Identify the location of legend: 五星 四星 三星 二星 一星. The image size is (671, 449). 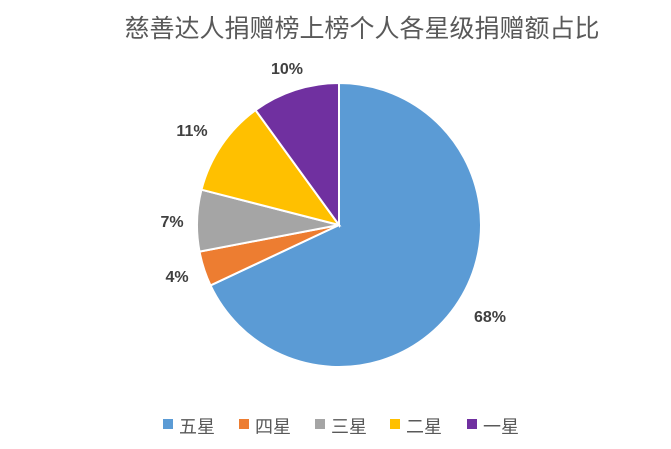
(341, 427).